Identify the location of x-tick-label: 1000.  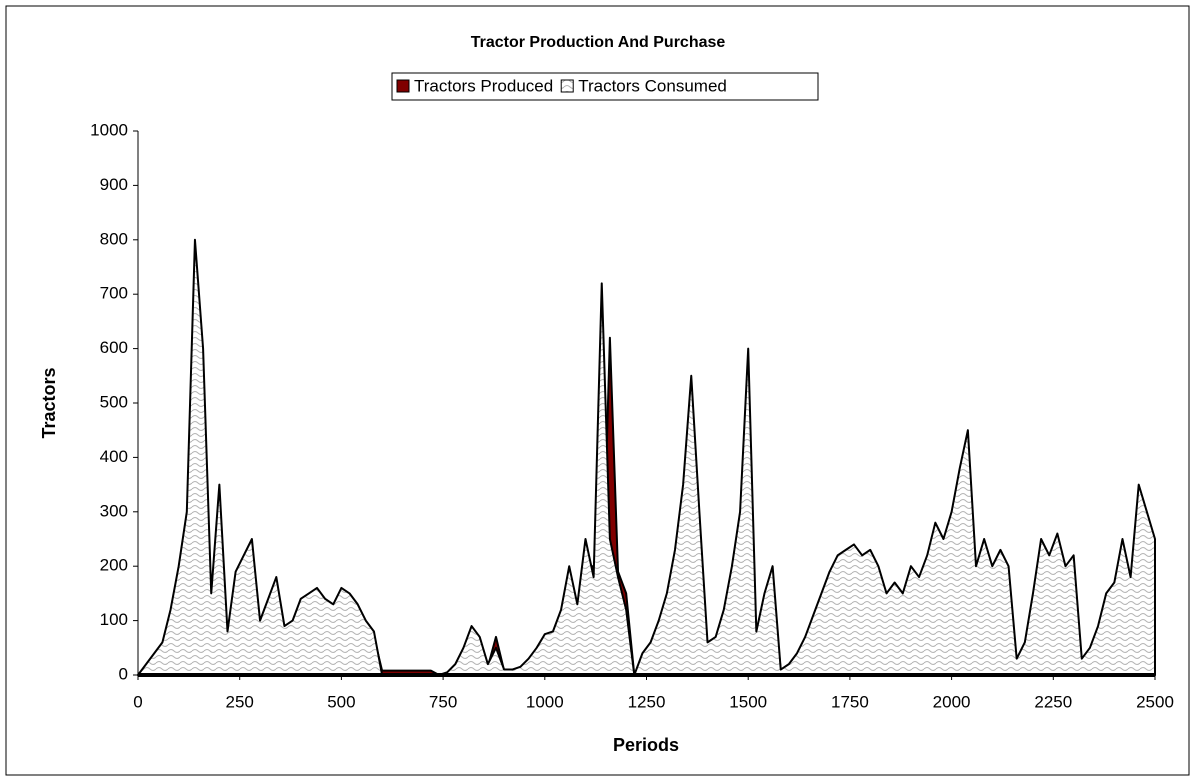
(545, 701).